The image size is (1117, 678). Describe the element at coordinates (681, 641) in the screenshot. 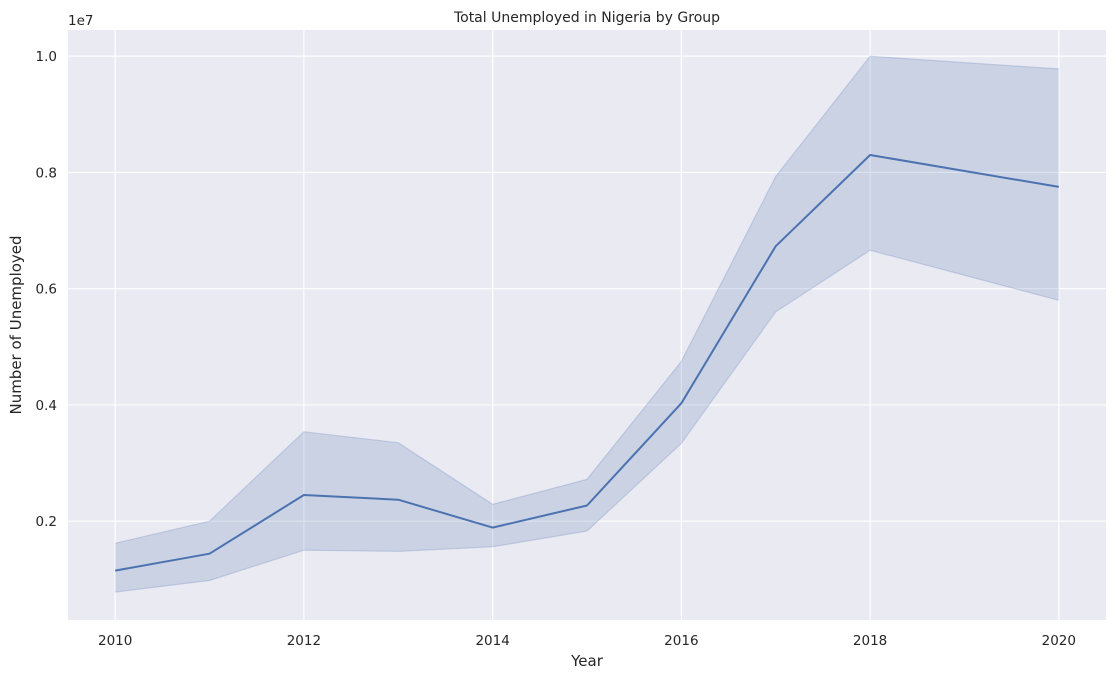

I see `x-tick-label: 2016` at that location.